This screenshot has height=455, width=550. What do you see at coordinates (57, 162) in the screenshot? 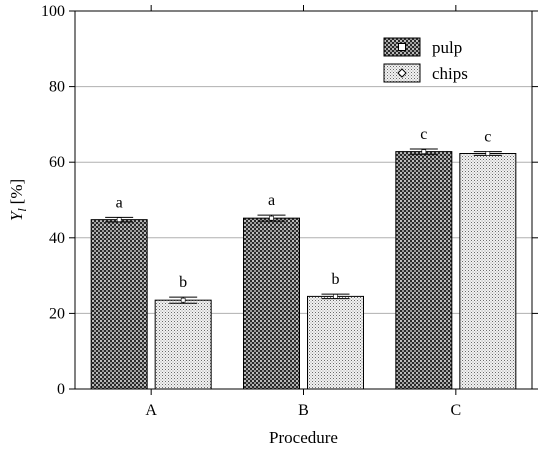
I see `y-tick-label: 60` at bounding box center [57, 162].